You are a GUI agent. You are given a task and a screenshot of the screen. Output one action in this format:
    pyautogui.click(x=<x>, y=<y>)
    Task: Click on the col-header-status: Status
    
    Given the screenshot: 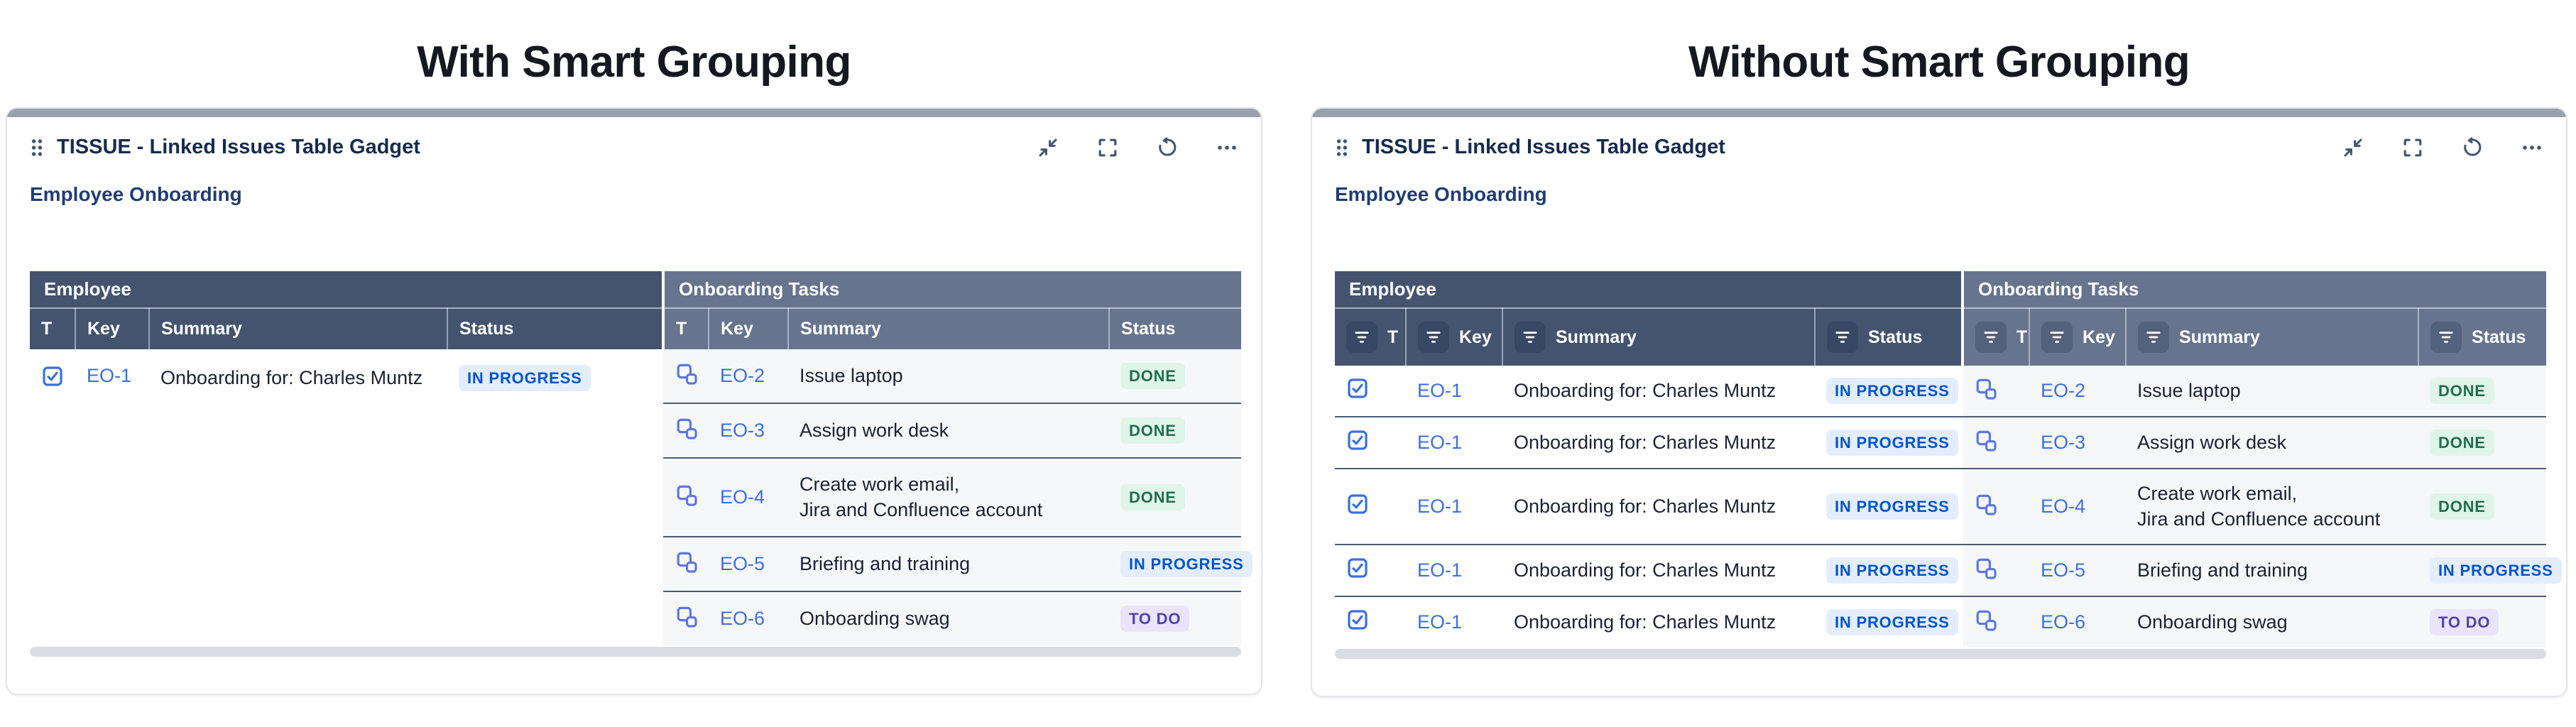 What is the action you would take?
    pyautogui.click(x=2482, y=336)
    